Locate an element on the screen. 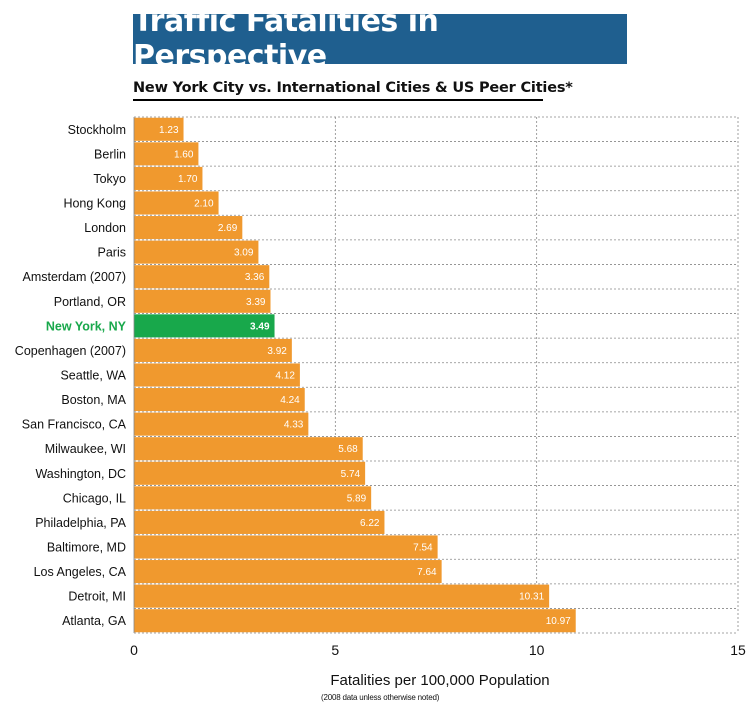 Image resolution: width=752 pixels, height=720 pixels. category-label: Paris is located at coordinates (112, 253).